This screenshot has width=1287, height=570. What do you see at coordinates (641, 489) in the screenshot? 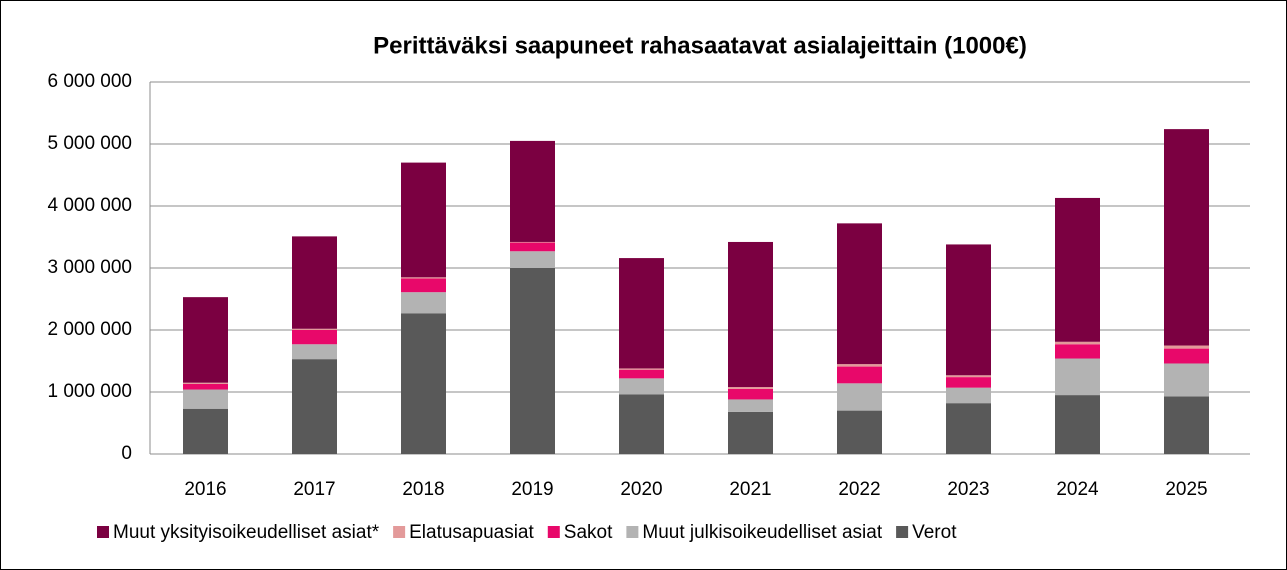
I see `x-tick-label: 2020` at bounding box center [641, 489].